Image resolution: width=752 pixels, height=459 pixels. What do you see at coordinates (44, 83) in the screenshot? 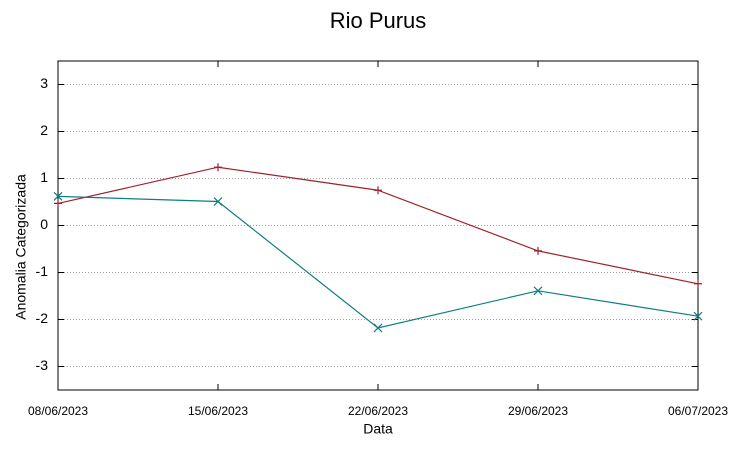
I see `y-tick-label: 3` at bounding box center [44, 83].